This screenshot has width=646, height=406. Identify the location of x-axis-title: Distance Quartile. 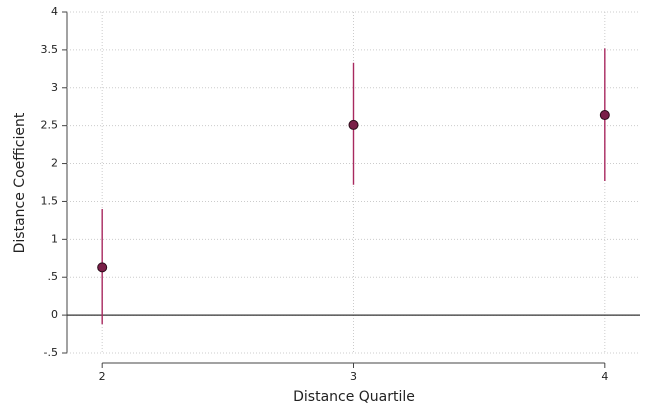
(354, 397).